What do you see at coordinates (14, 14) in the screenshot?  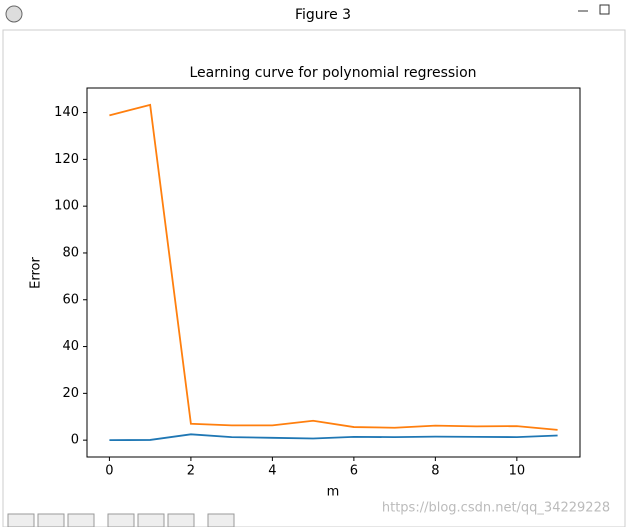 I see `app-icon` at bounding box center [14, 14].